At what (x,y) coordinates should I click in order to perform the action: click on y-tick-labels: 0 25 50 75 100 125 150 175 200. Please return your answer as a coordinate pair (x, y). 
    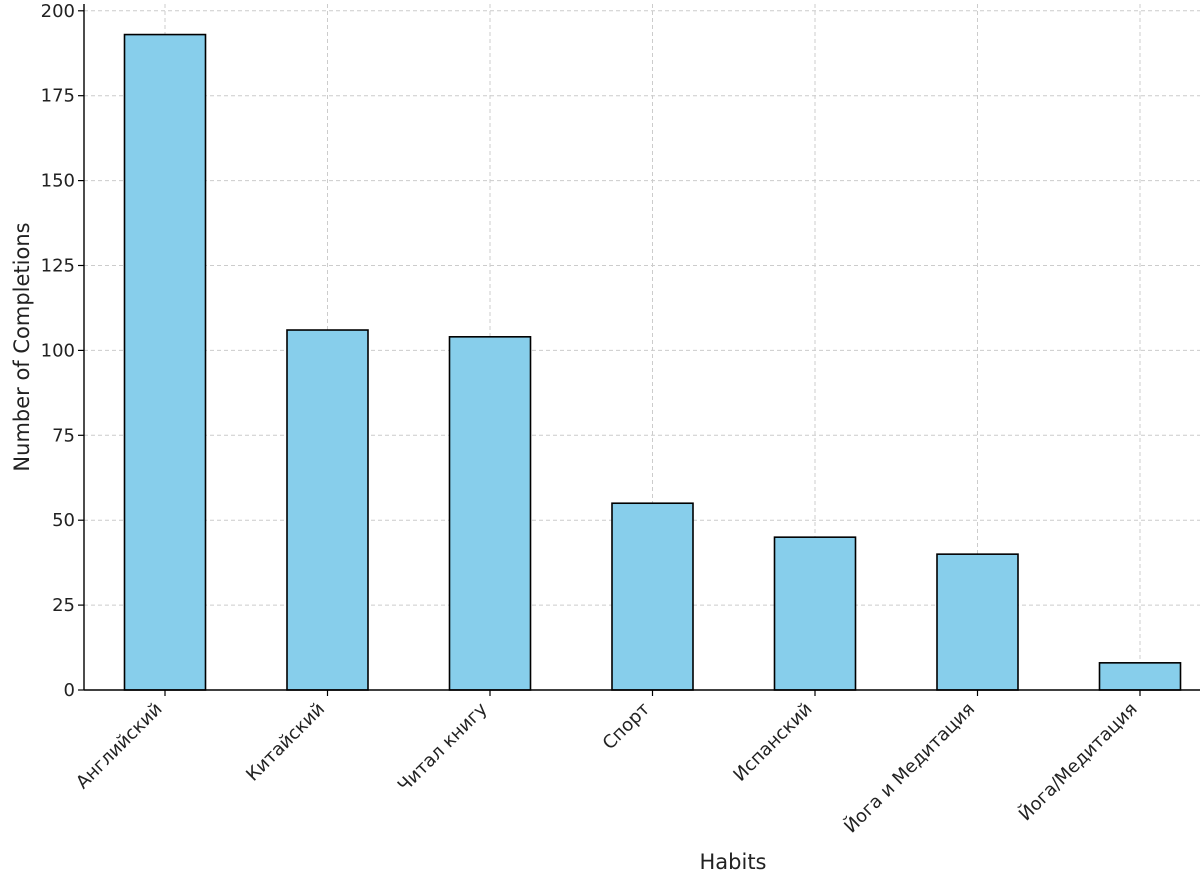
    Looking at the image, I should click on (58, 351).